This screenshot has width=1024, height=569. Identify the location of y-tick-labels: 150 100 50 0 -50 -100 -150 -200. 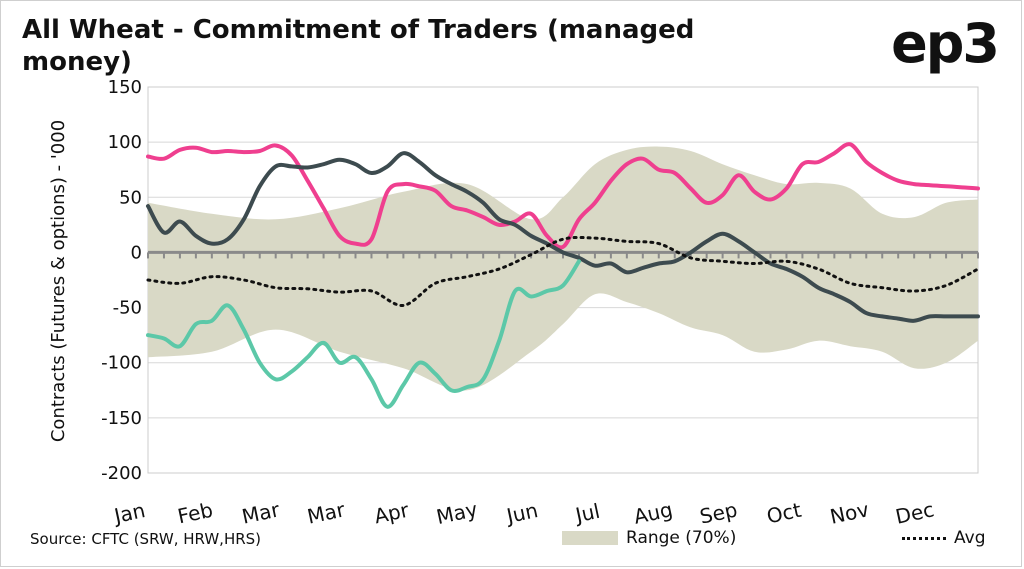
(121, 280).